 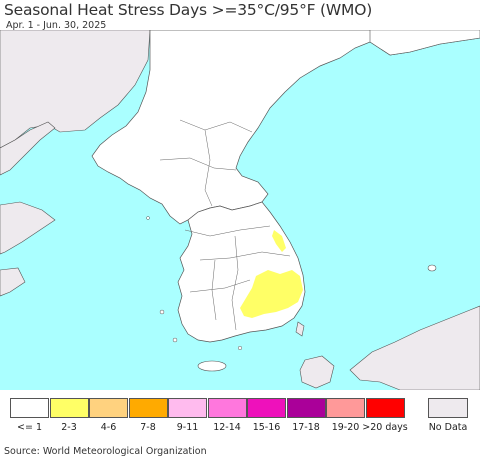 What do you see at coordinates (424, 43) in the screenshot?
I see `russia-coast` at bounding box center [424, 43].